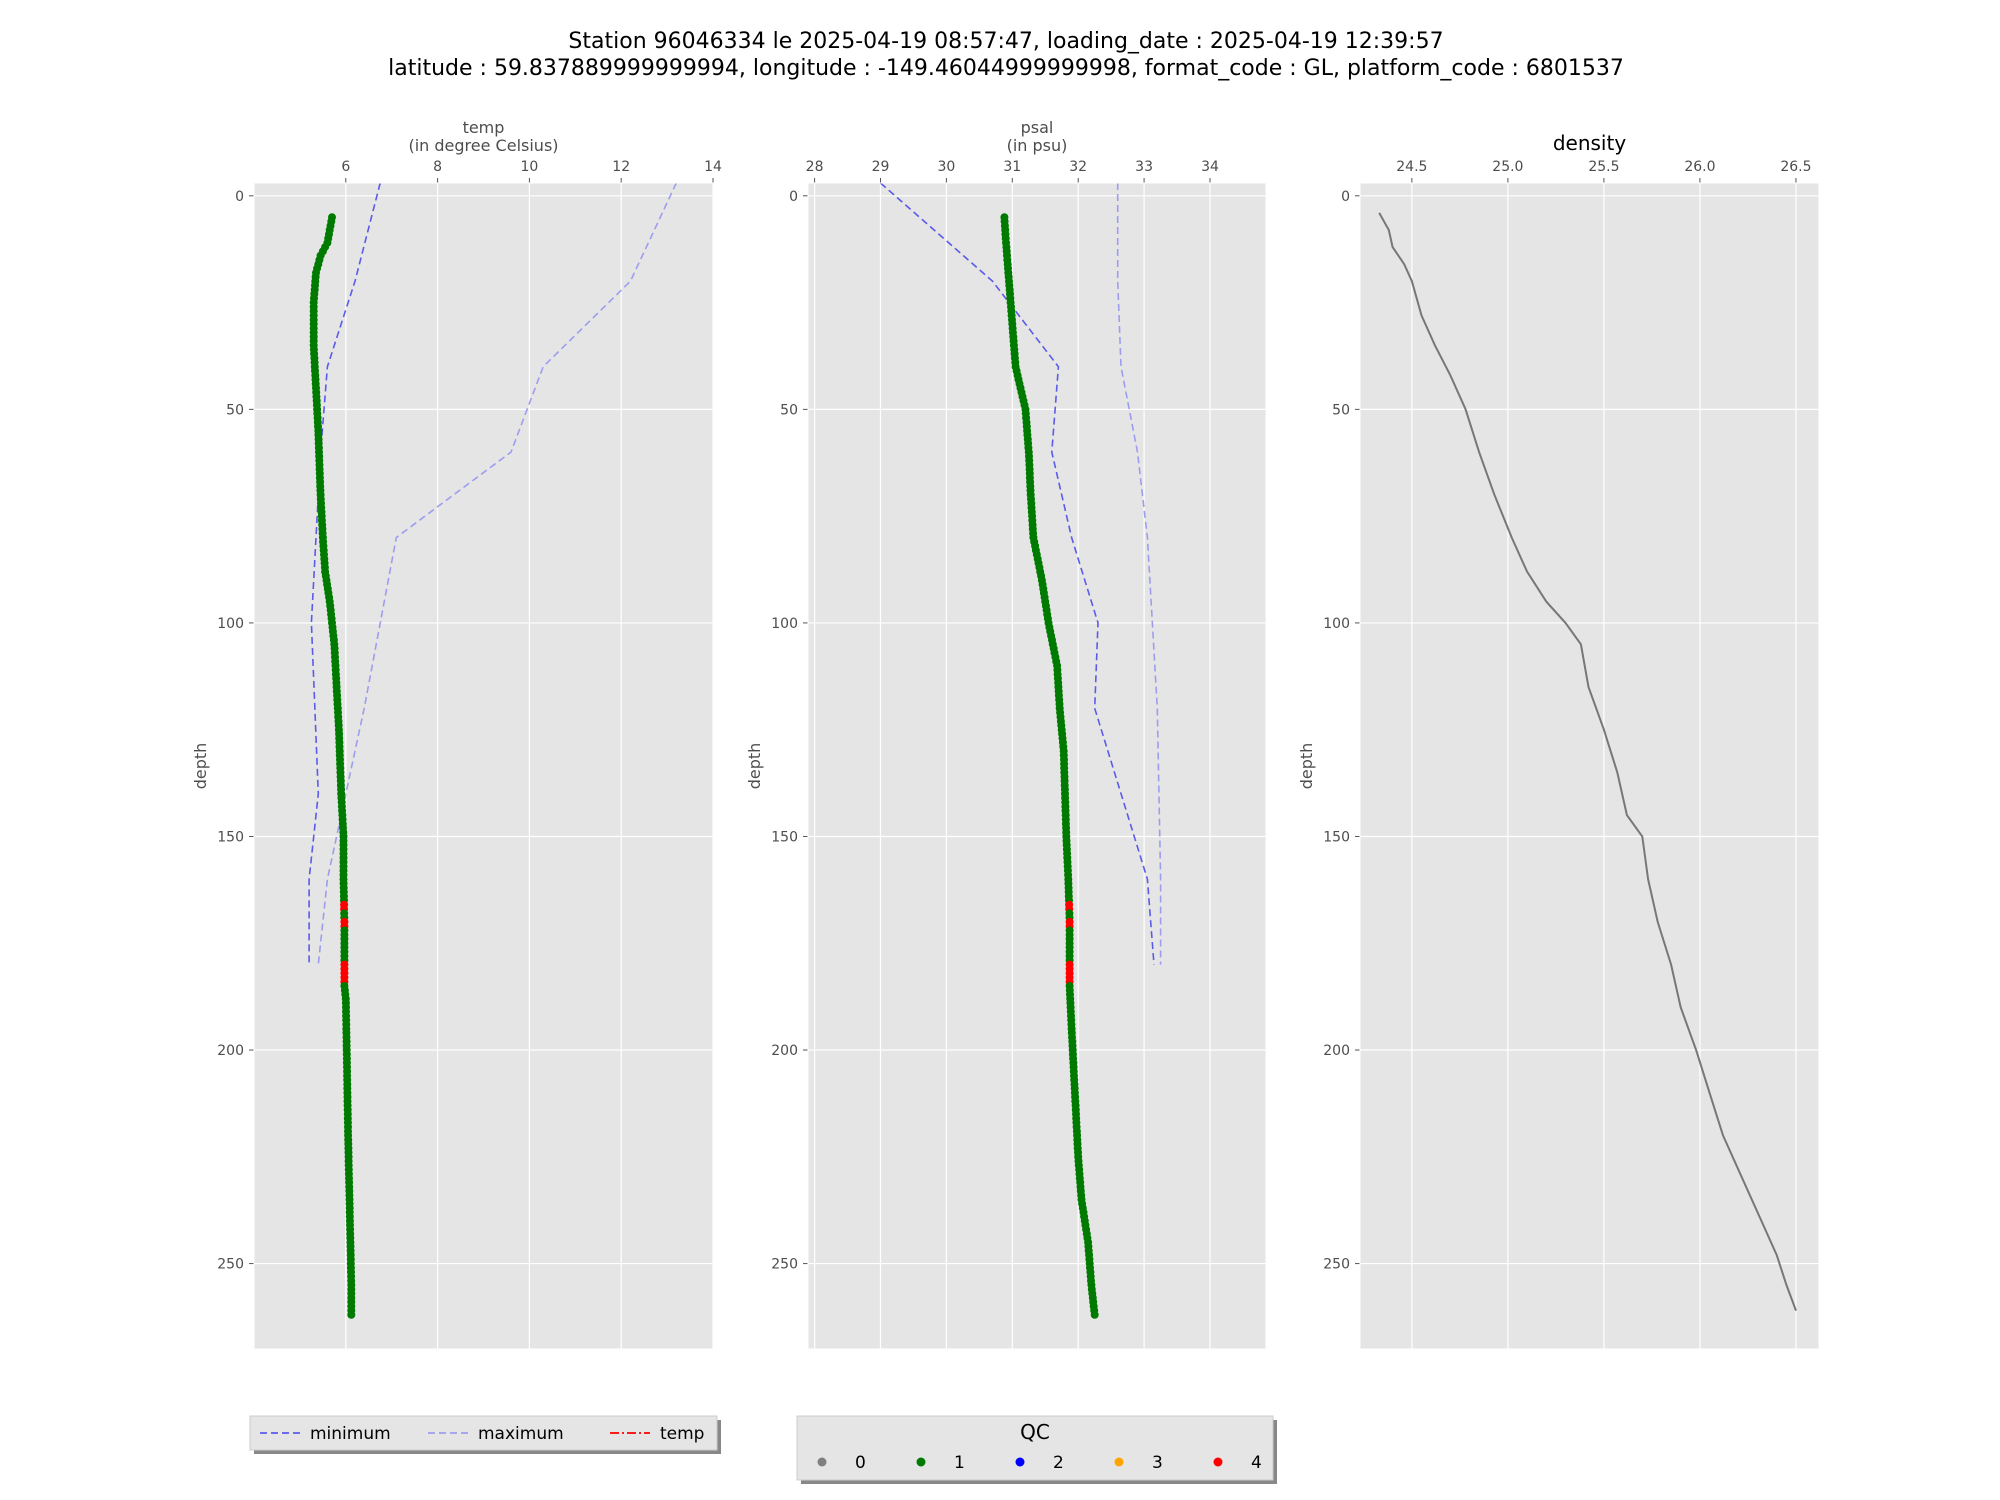 Image resolution: width=2000 pixels, height=1500 pixels. I want to click on x-tick-label: 25.0, so click(1507, 167).